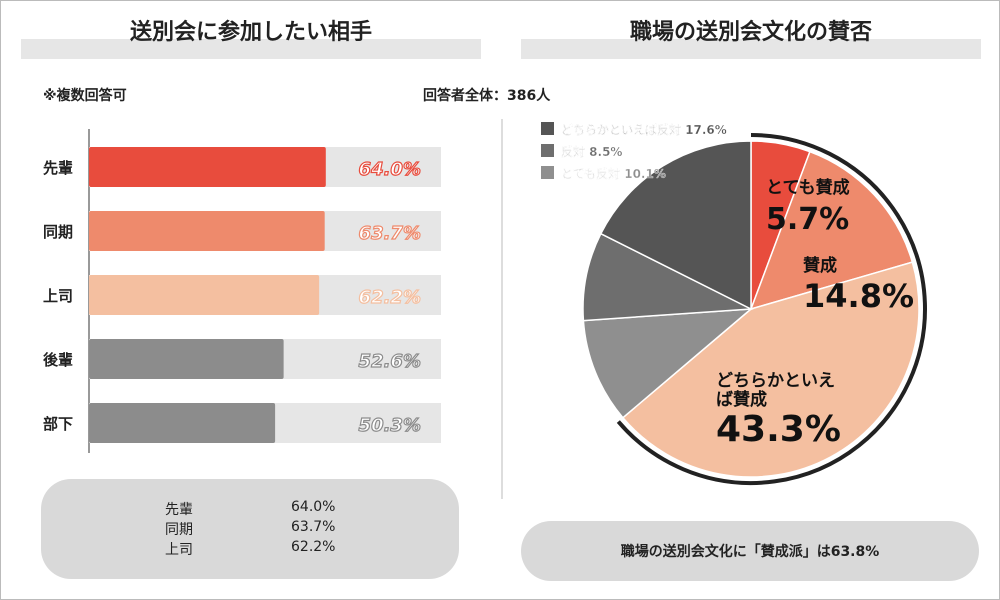 The height and width of the screenshot is (600, 1000). I want to click on legend-label: 反対 8.5%, so click(591, 151).